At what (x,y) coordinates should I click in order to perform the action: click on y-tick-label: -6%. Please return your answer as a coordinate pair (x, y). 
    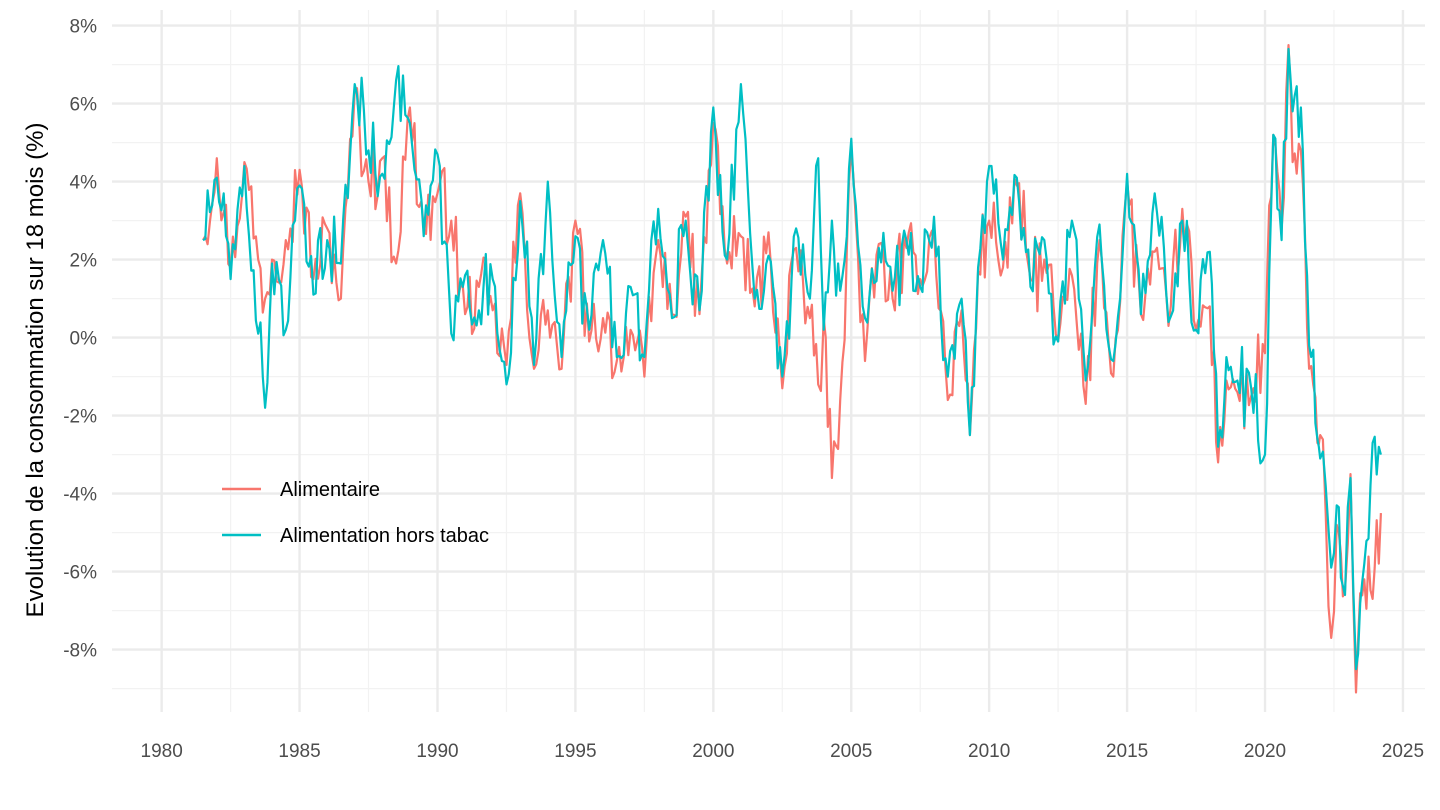
    Looking at the image, I should click on (80, 573).